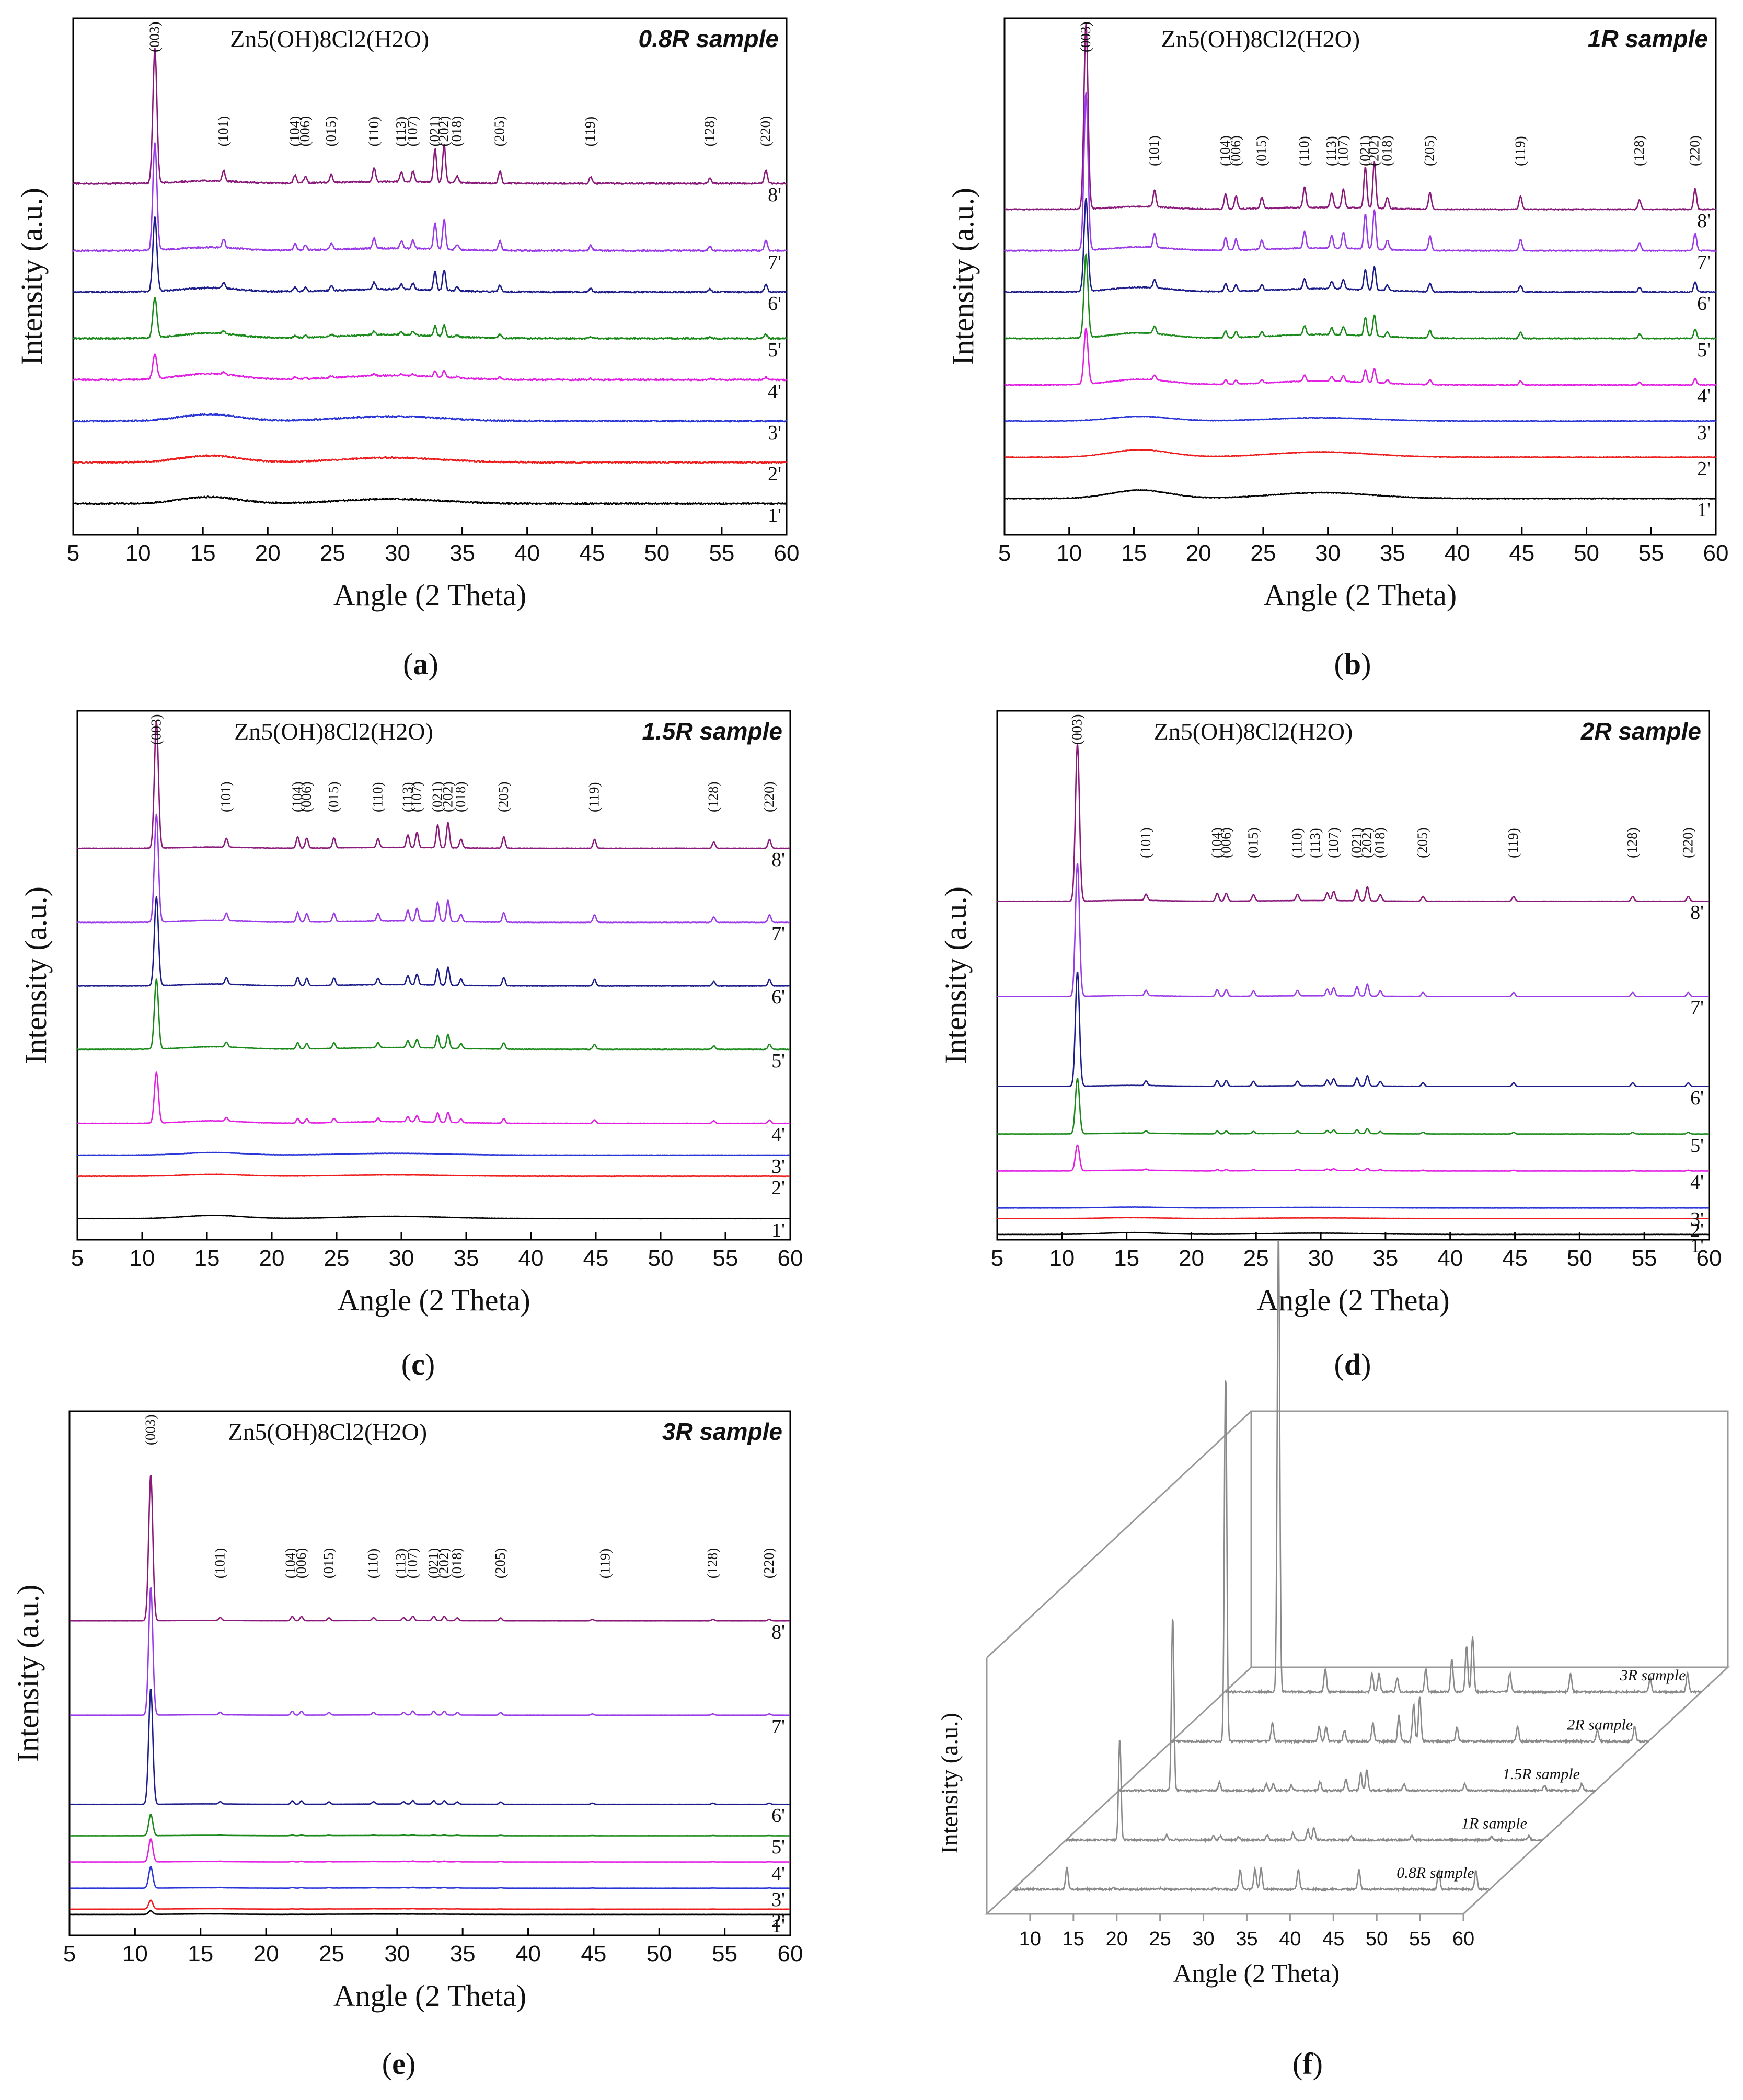 The image size is (1743, 2100). Describe the element at coordinates (592, 553) in the screenshot. I see `x-tick-label: 45` at that location.